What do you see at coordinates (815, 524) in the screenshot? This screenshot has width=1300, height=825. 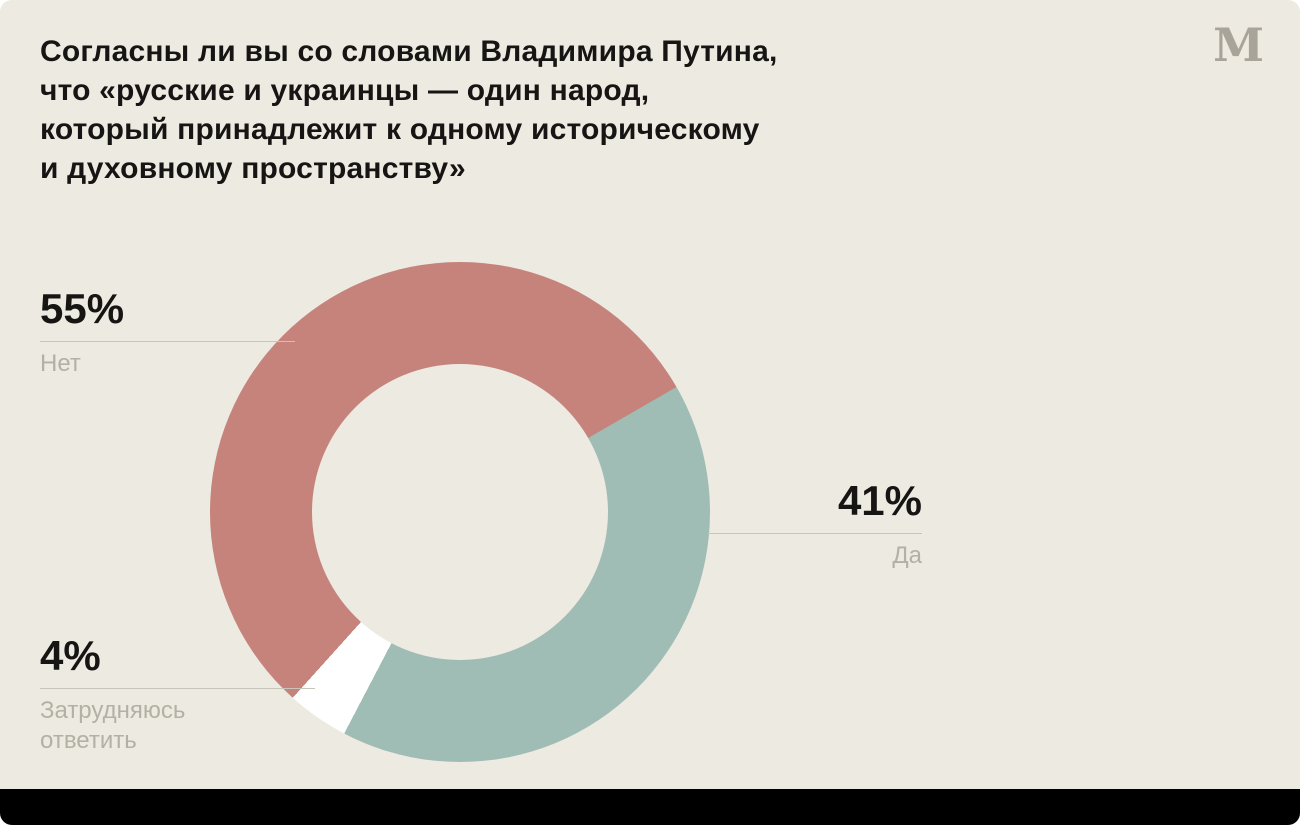 I see `callout-yes: 41% Да` at bounding box center [815, 524].